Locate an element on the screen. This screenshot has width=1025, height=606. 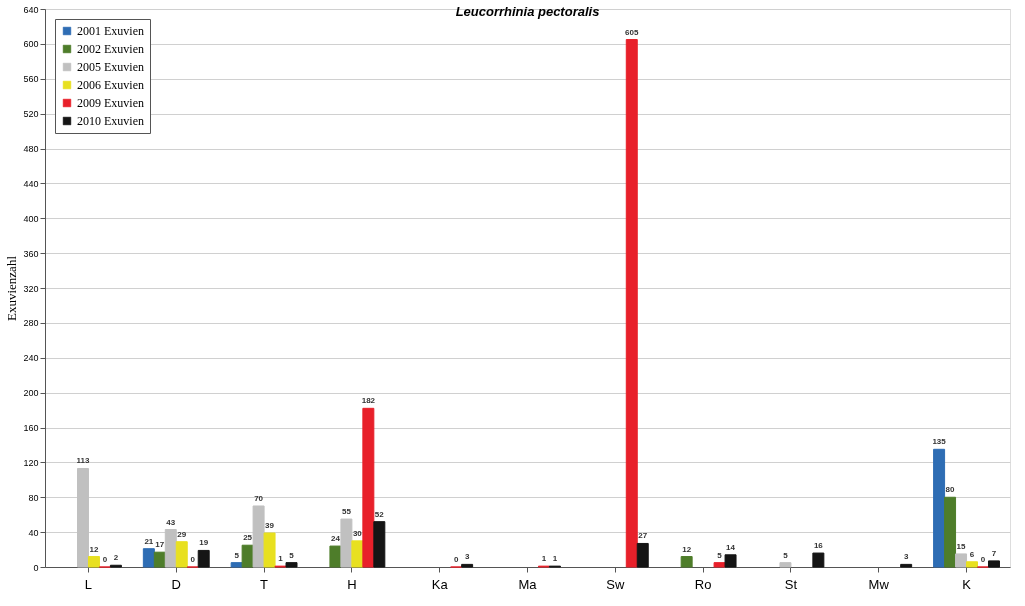
data-label: 80 is located at coordinates (950, 490).